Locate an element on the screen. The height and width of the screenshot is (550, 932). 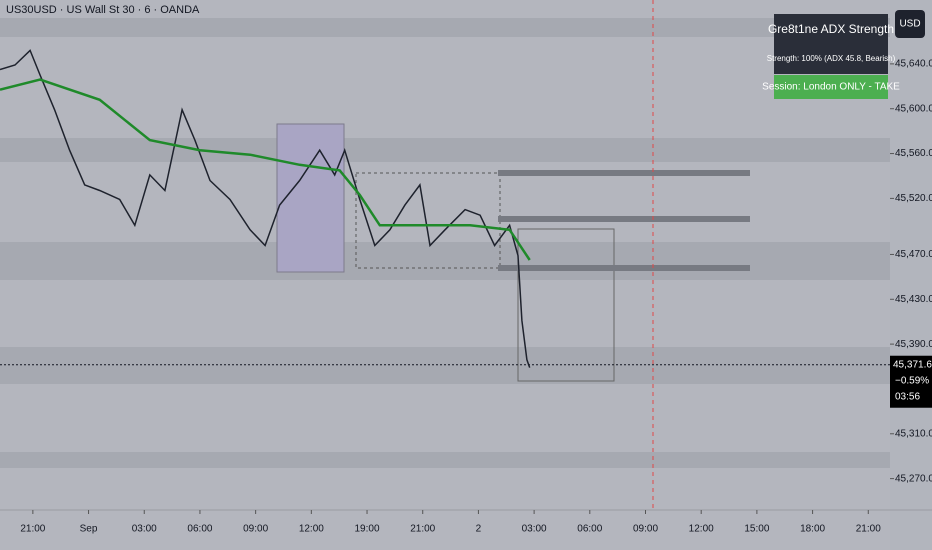
countdown-label: 03:56 is located at coordinates (907, 396).